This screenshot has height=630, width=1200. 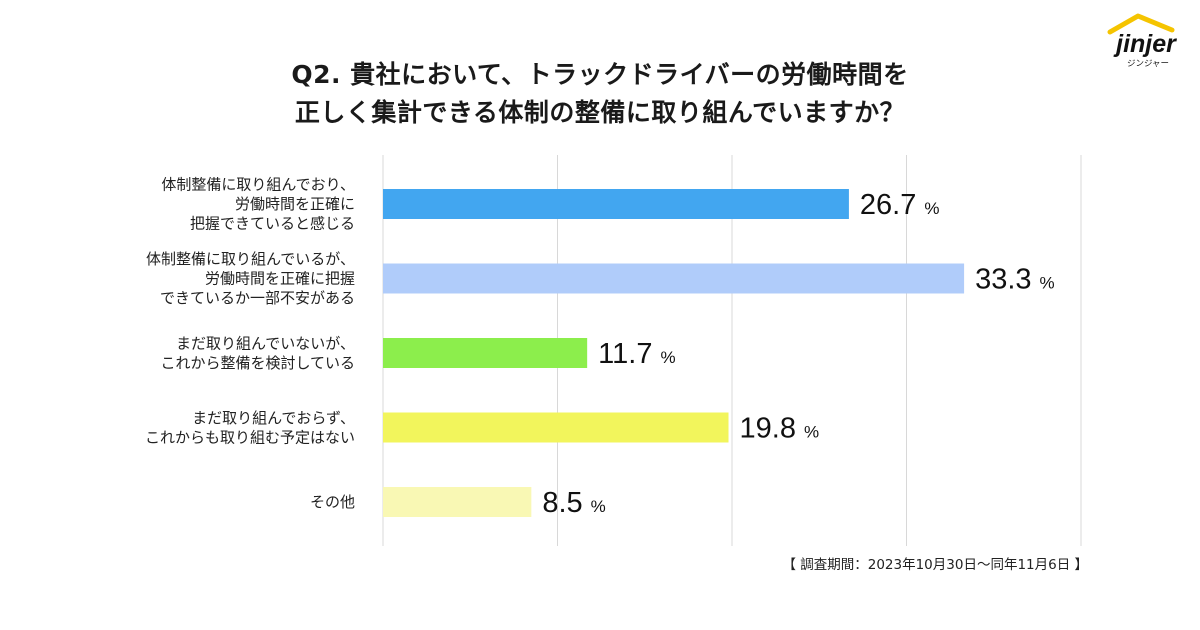 I want to click on value-label-5: 8.5%, so click(x=573, y=503).